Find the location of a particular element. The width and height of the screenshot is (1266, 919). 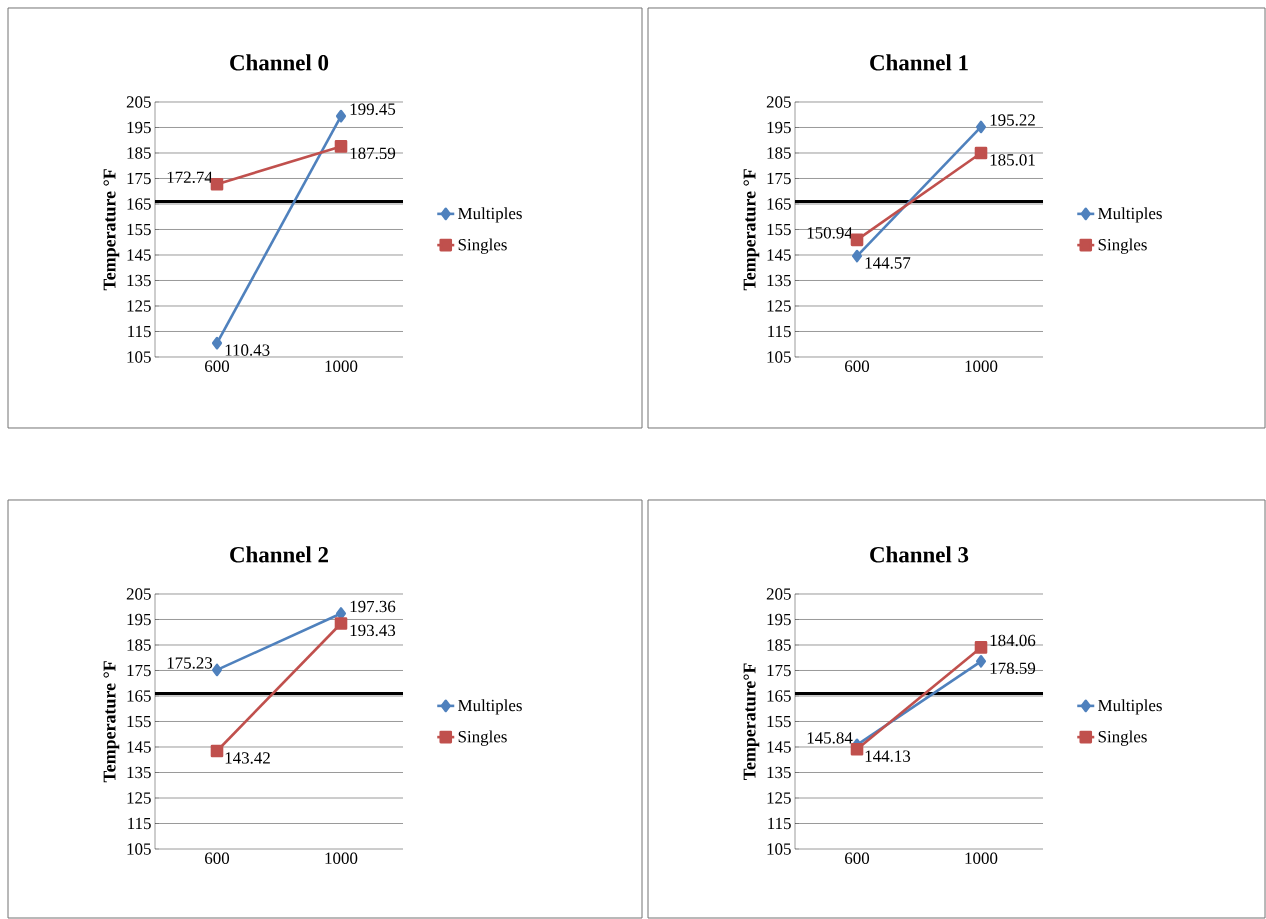

chart-title: Channel 3 is located at coordinates (919, 554).